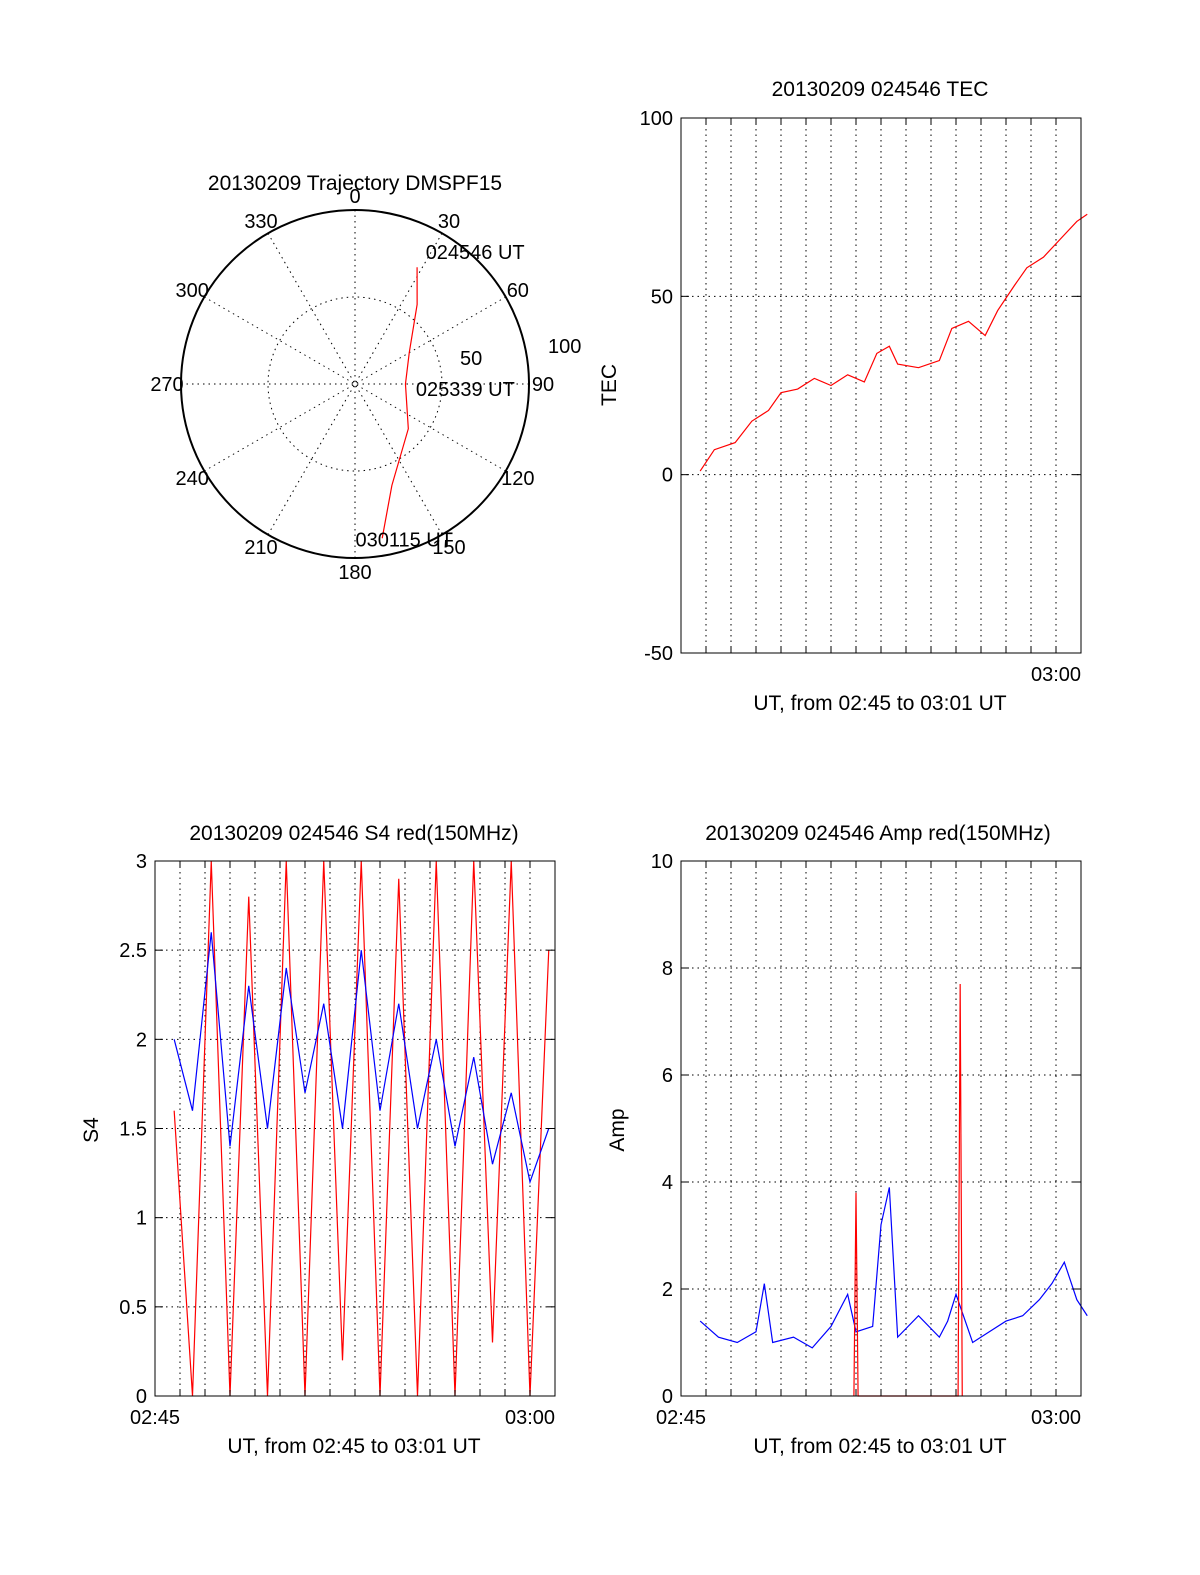  I want to click on amp-y-tick-label: 2, so click(667, 1290).